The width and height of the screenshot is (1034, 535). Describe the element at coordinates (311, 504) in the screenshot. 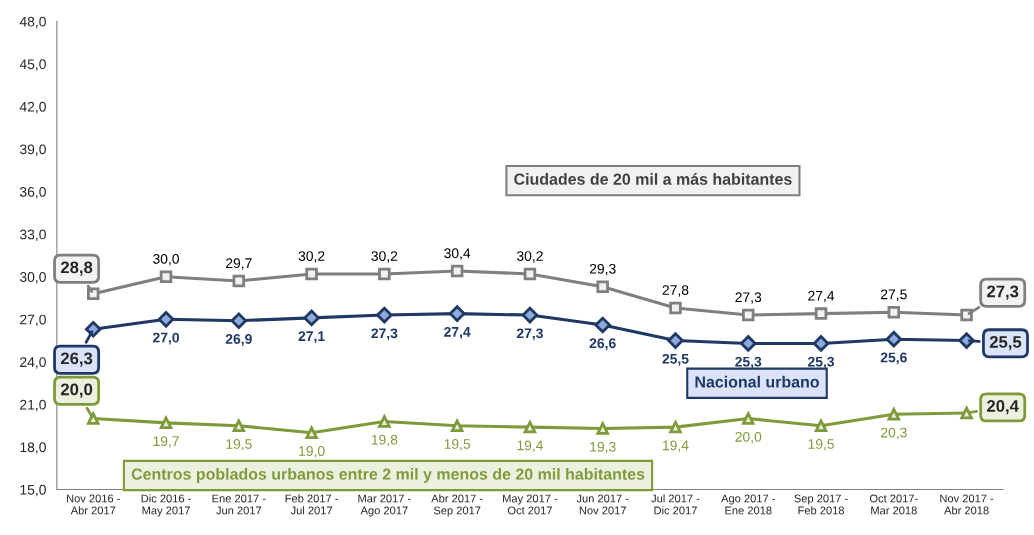

I see `x-tick-label: Feb 2017 - Jul 2017` at that location.